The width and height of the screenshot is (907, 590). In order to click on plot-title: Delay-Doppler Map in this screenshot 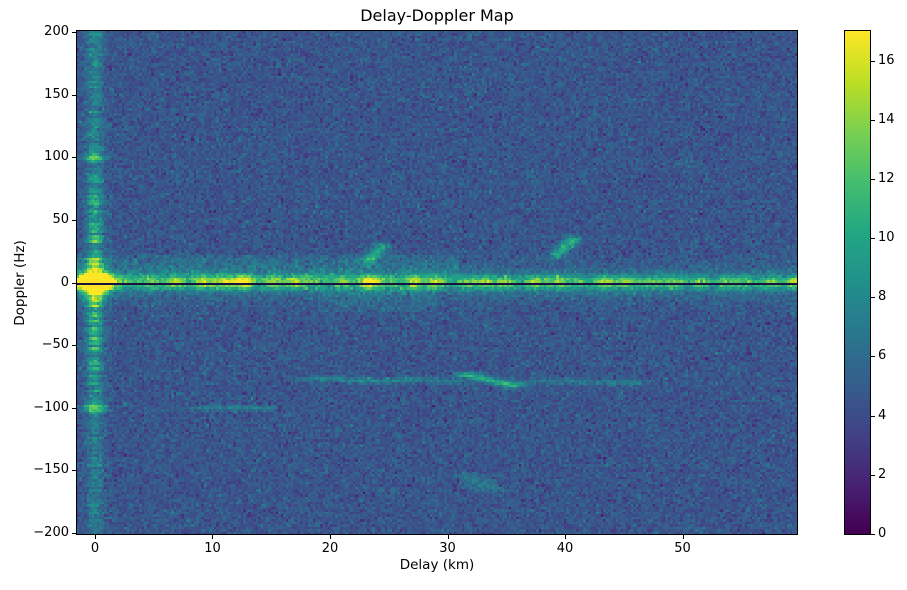, I will do `click(437, 15)`.